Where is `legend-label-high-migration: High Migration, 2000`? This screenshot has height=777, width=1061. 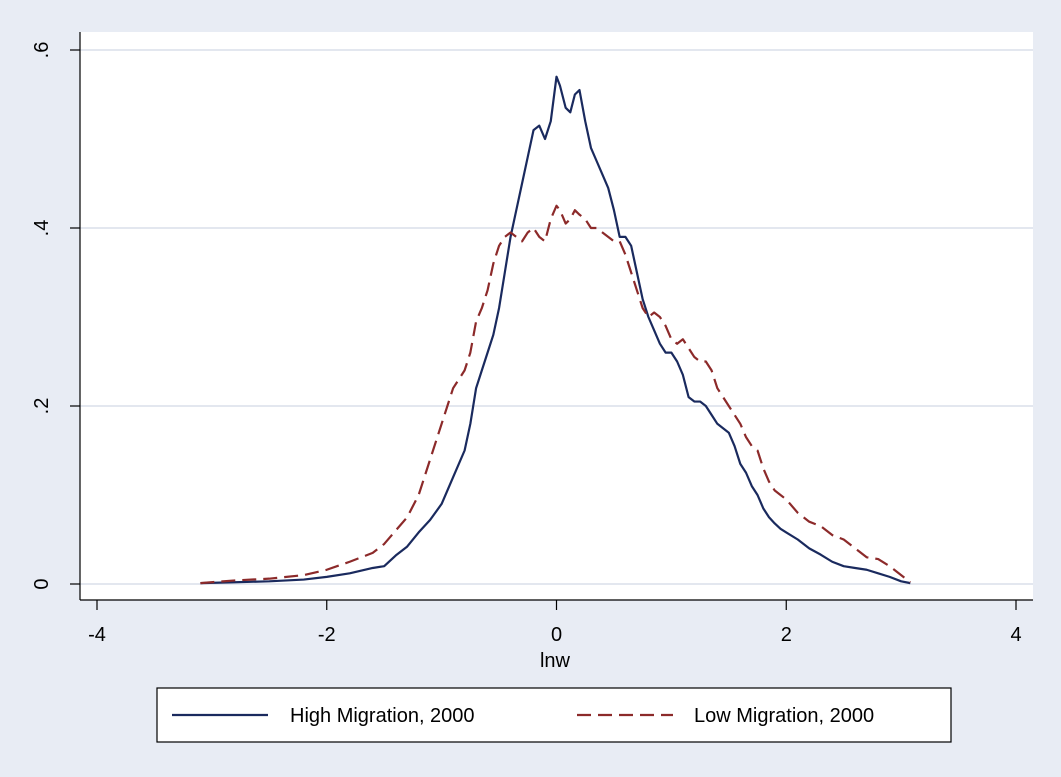 legend-label-high-migration: High Migration, 2000 is located at coordinates (382, 716).